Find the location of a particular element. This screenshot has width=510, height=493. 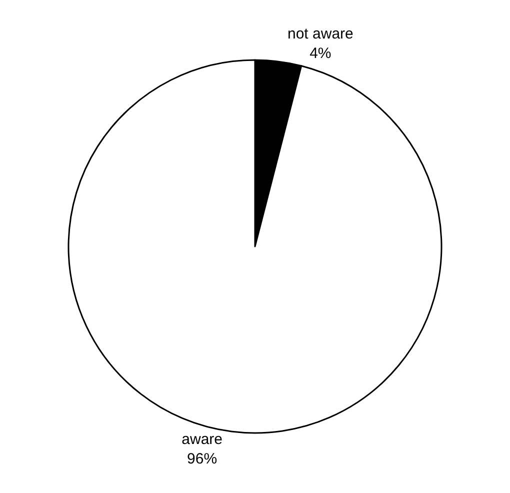

slice-label: not aware is located at coordinates (321, 33).